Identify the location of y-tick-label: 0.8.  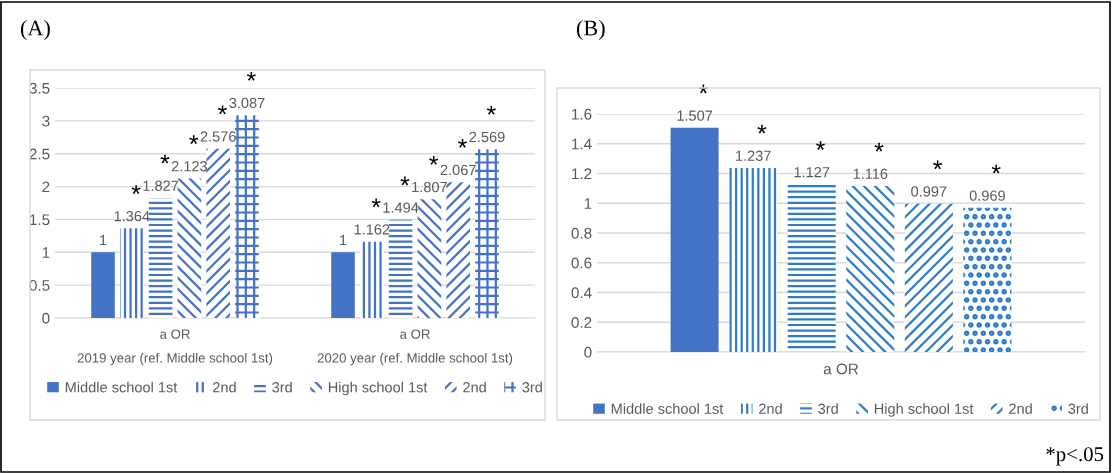
(581, 233).